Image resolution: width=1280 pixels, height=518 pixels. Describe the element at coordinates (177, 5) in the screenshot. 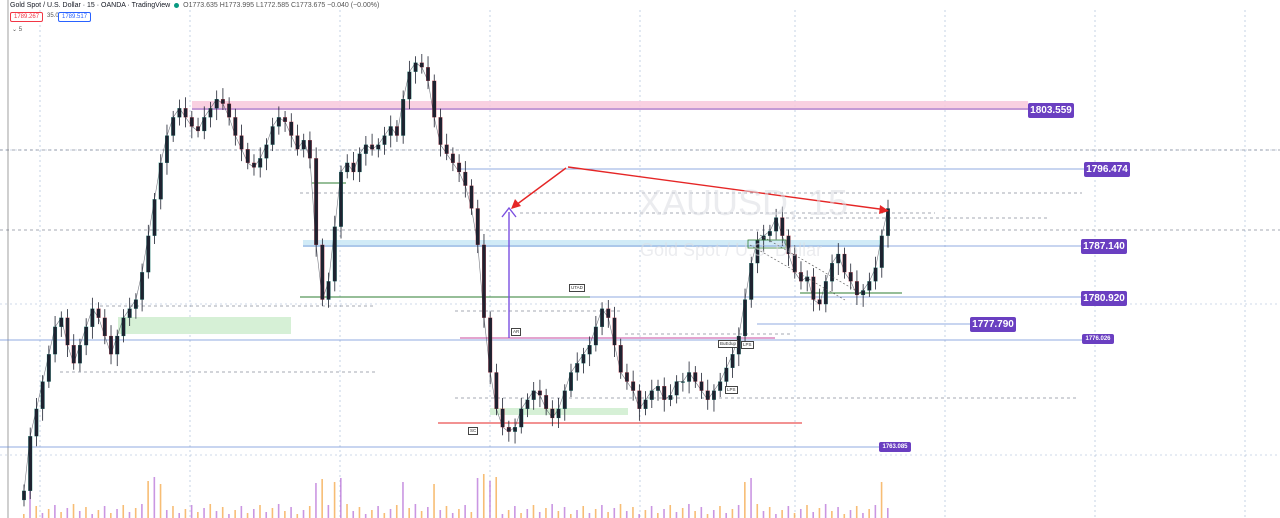

I see `market-status-icon` at that location.